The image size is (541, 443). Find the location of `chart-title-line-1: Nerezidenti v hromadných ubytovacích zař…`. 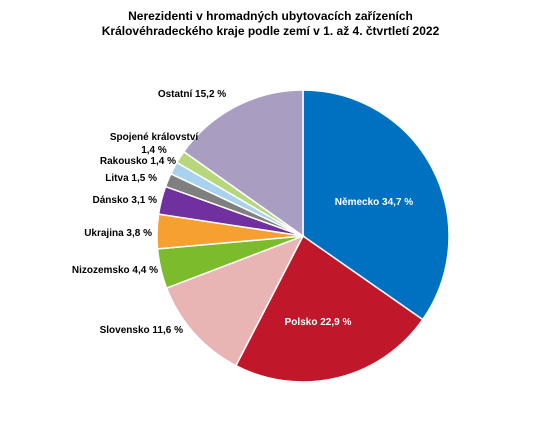

chart-title-line-1: Nerezidenti v hromadných ubytovacích zař… is located at coordinates (270, 16).